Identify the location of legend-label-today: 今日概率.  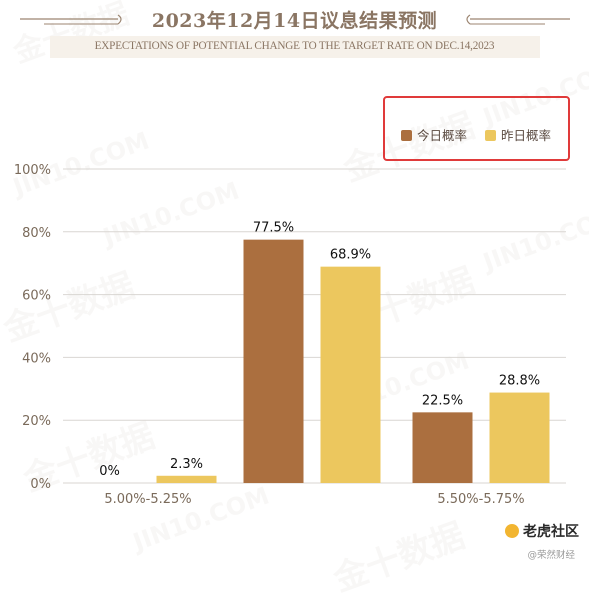
(442, 135).